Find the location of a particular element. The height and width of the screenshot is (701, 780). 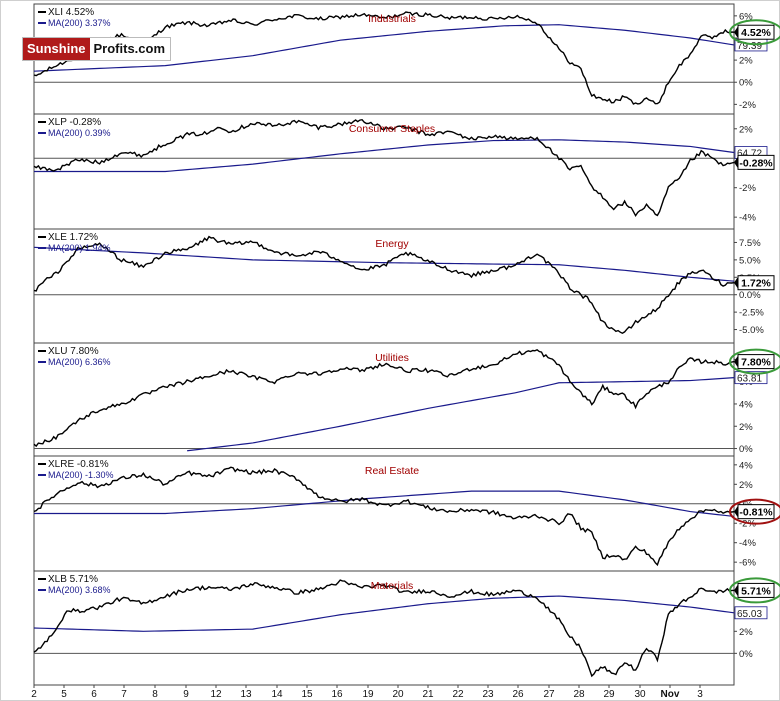

ma-badge: 64.72 is located at coordinates (749, 153).